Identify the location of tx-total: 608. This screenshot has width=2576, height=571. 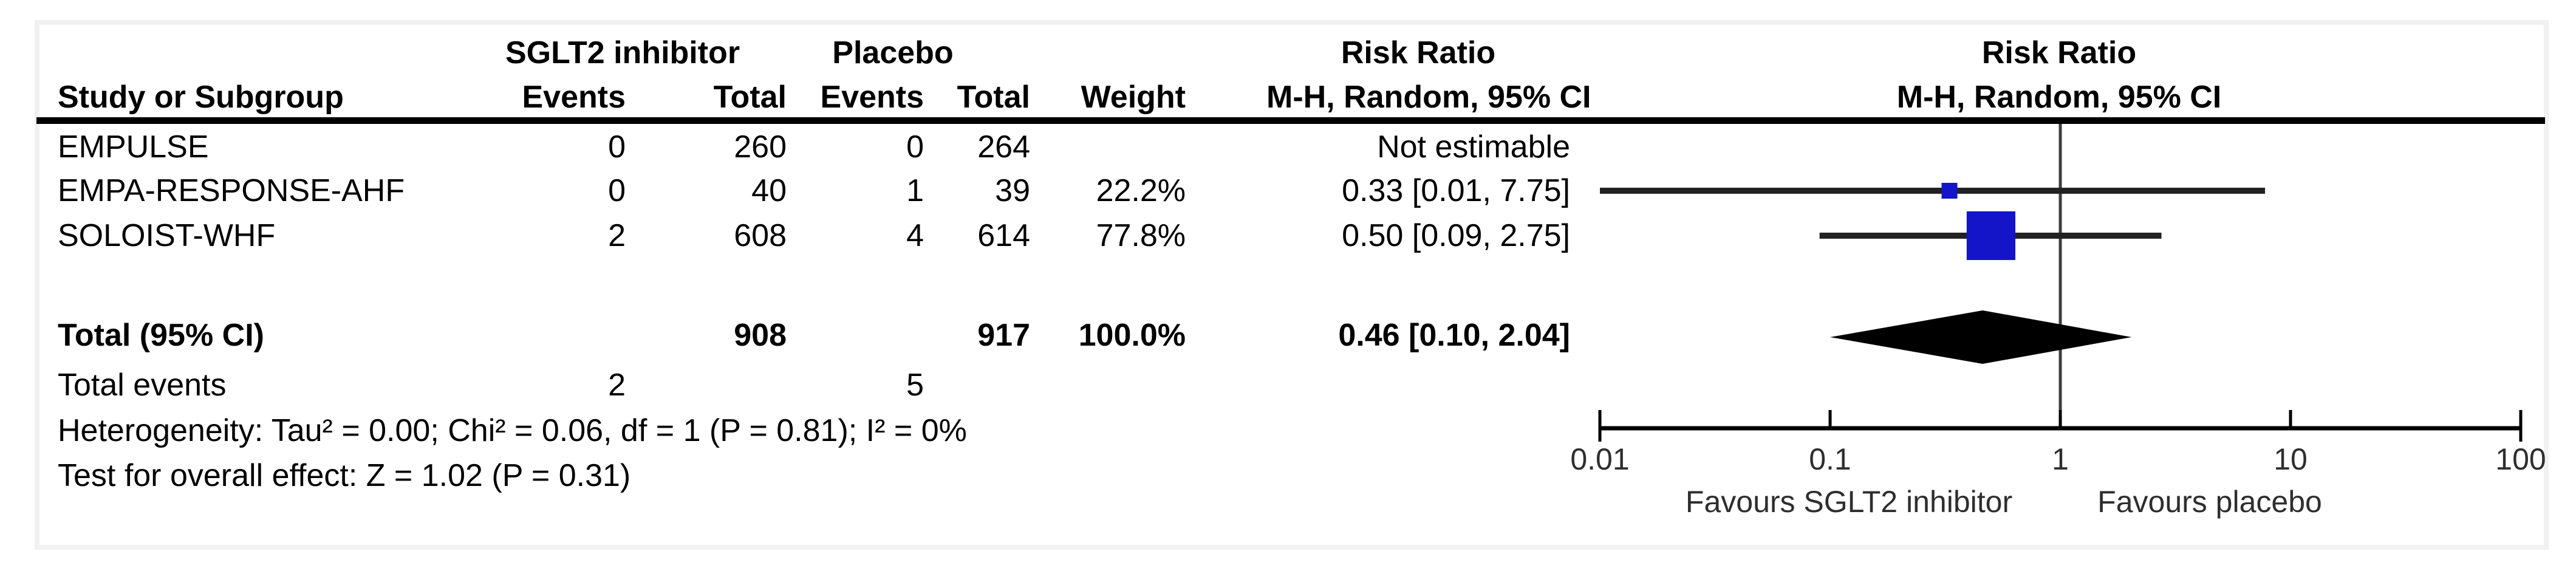
(760, 235).